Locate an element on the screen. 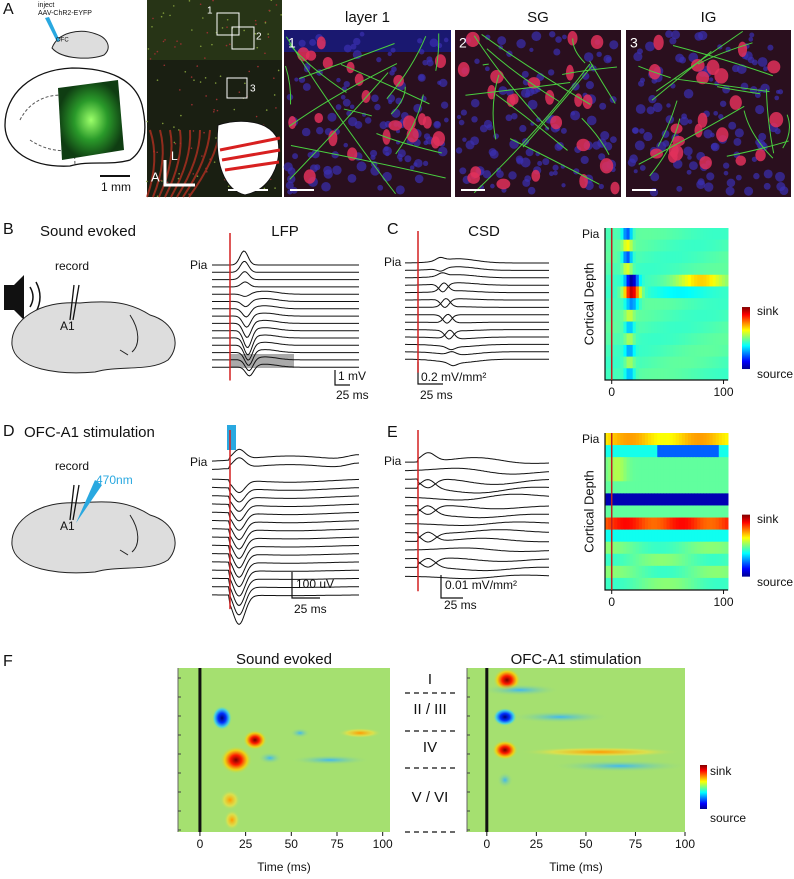 The image size is (794, 879). panel-title: Sound evoked is located at coordinates (88, 231).